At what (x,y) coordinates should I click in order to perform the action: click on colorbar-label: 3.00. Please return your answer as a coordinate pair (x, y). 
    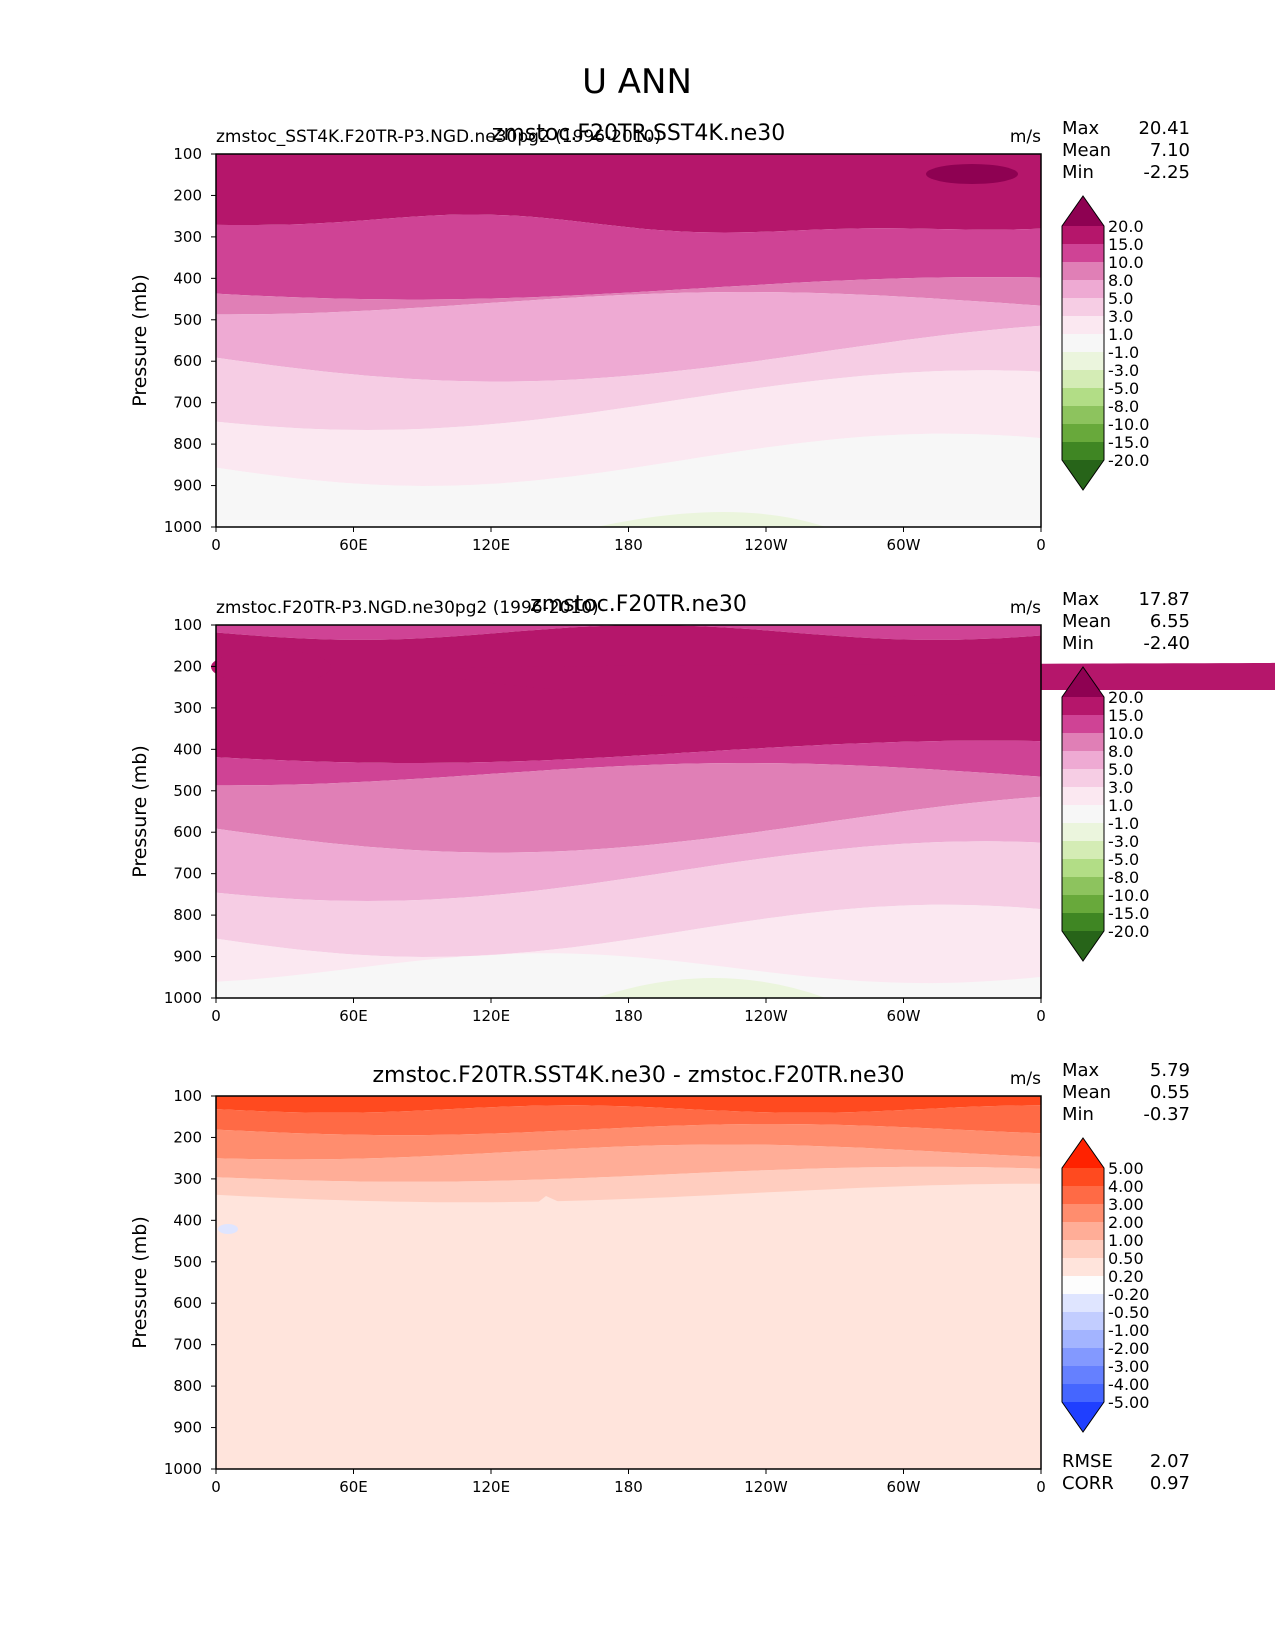
    Looking at the image, I should click on (1126, 1204).